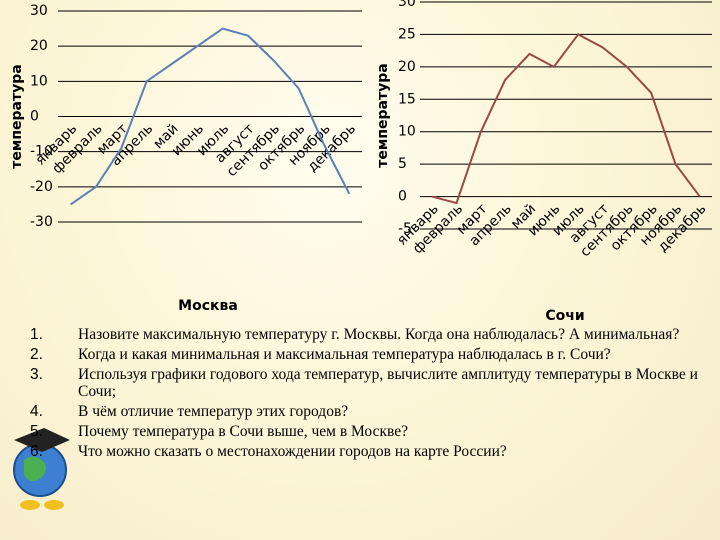  I want to click on question-number: 1., so click(36, 334).